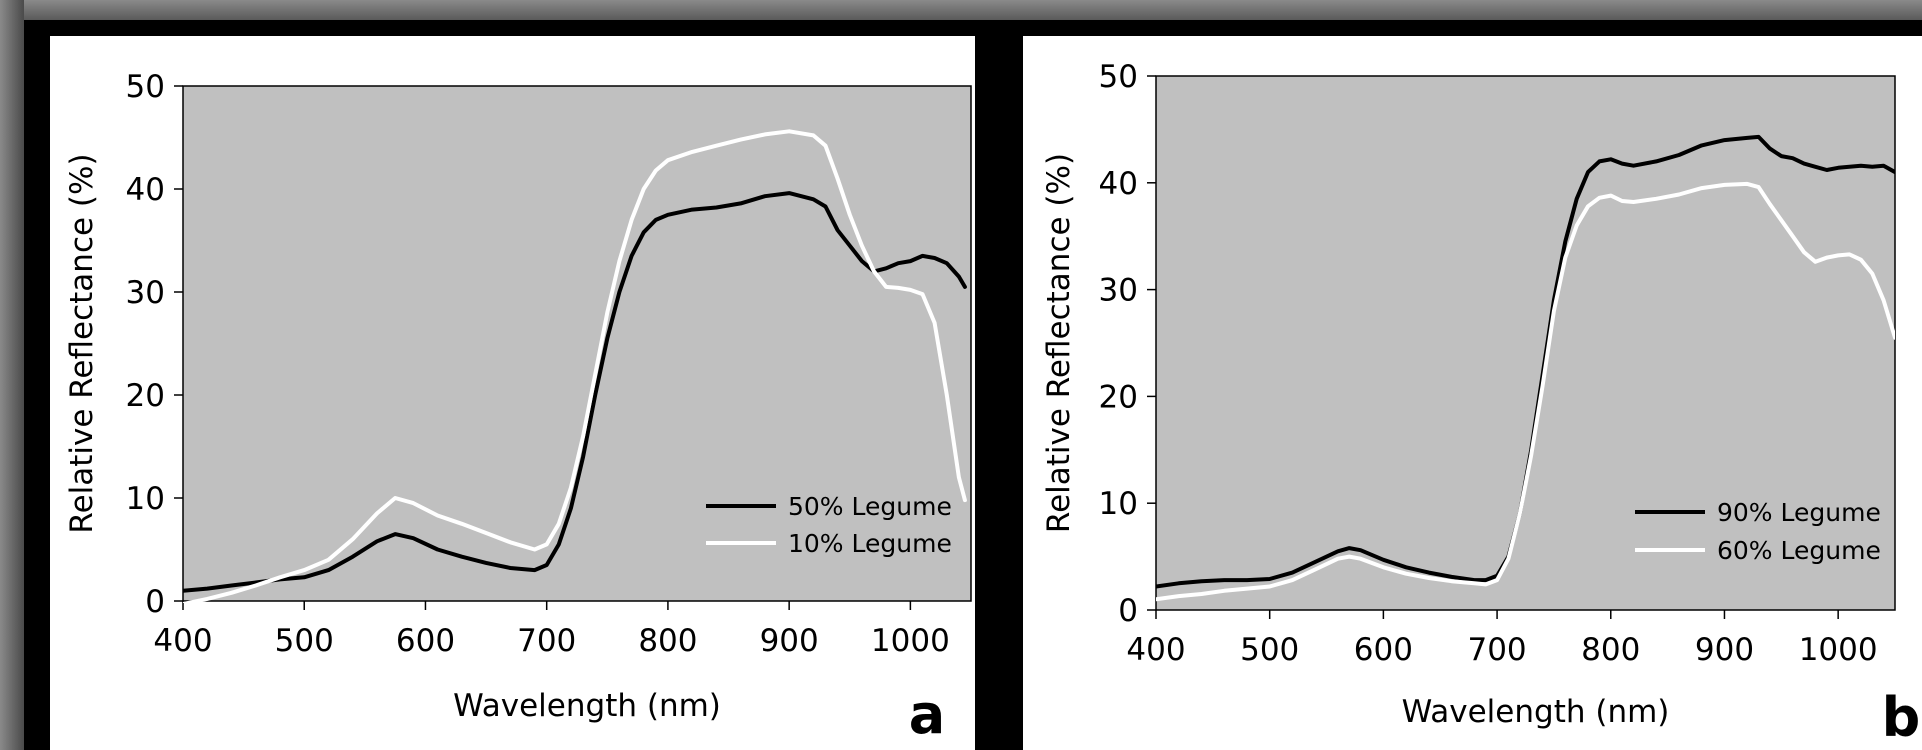  What do you see at coordinates (12, 375) in the screenshot?
I see `frame-left` at bounding box center [12, 375].